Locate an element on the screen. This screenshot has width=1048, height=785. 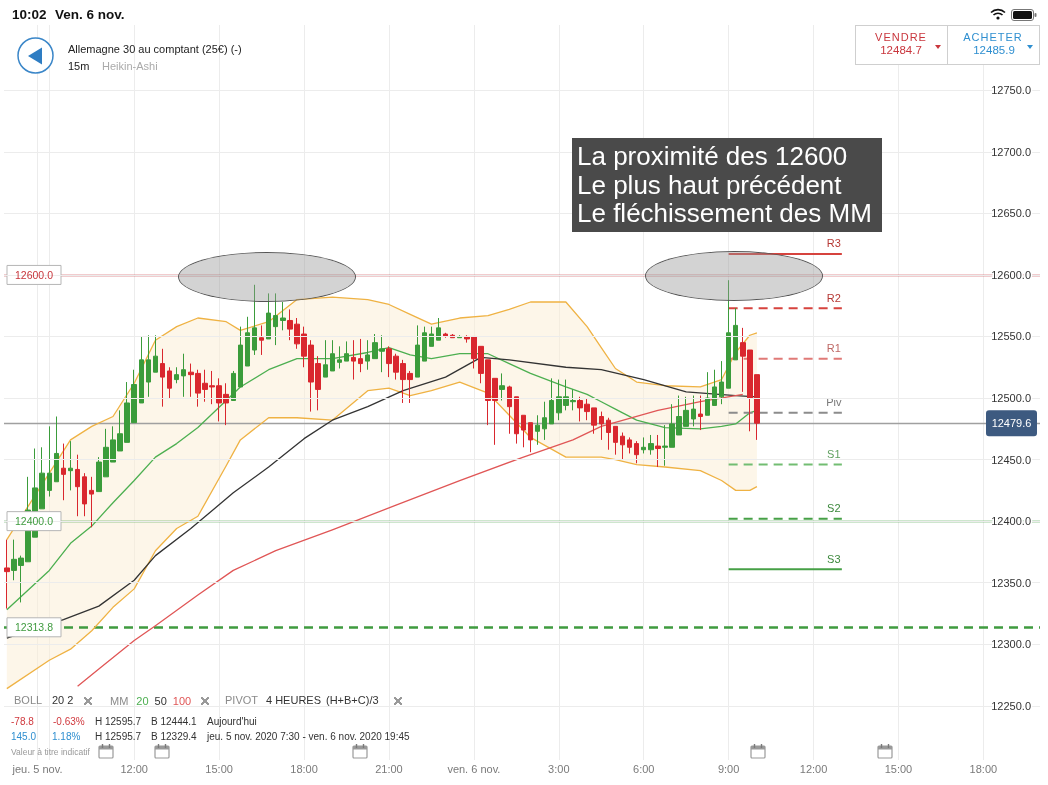
annotation: Valeur à titre indicatif is located at coordinates (50, 752).